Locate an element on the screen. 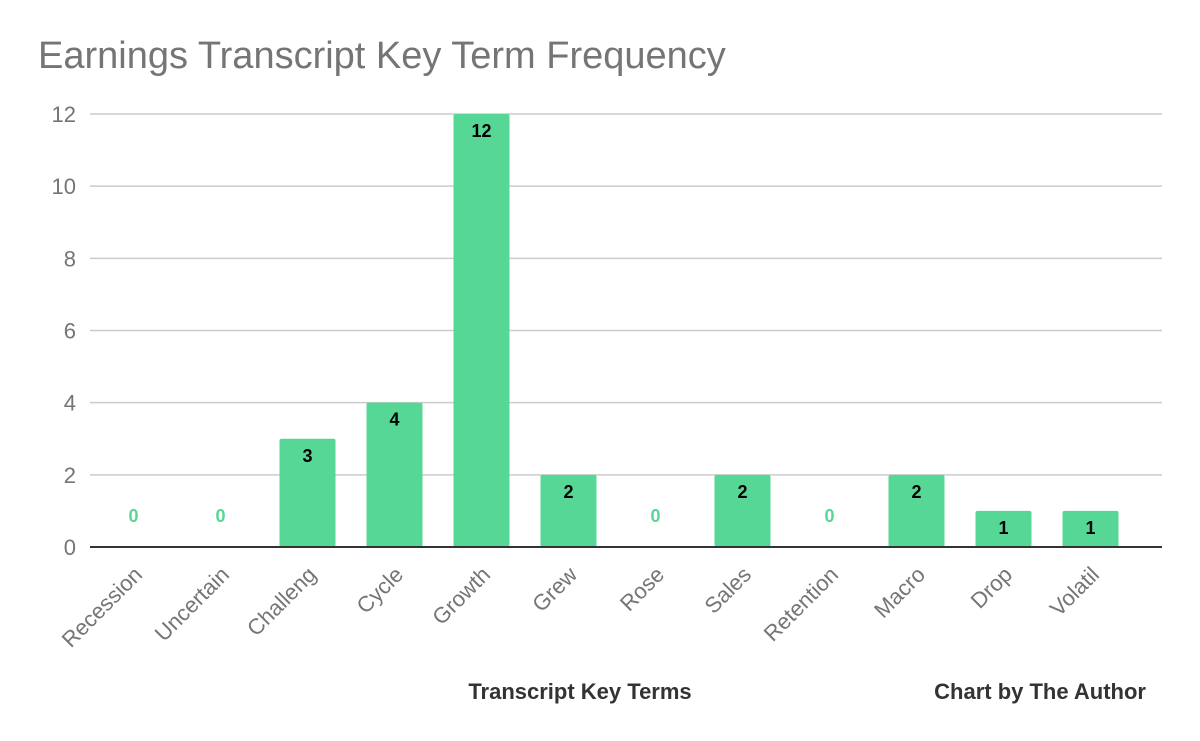  x-axis-title: Transcript Key Terms is located at coordinates (579, 691).